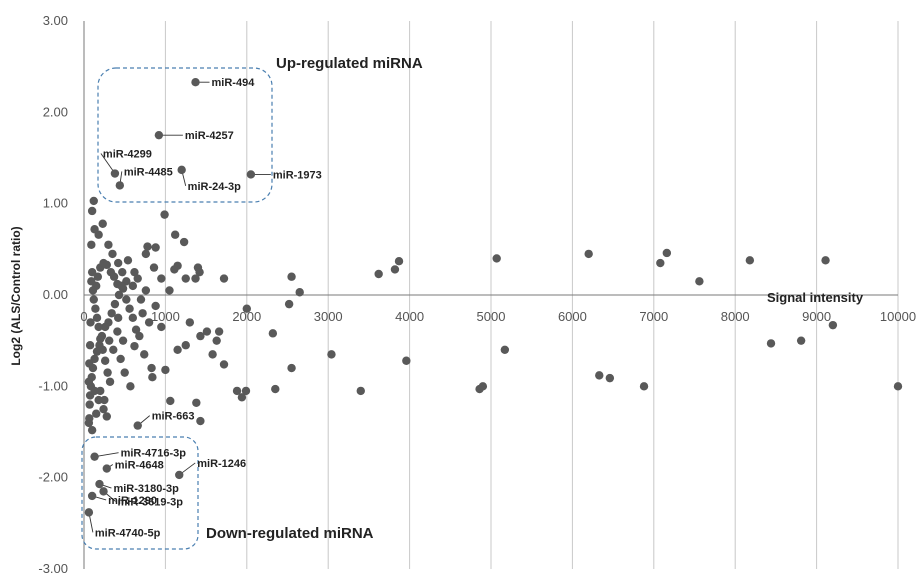  What do you see at coordinates (349, 63) in the screenshot?
I see `up-regulated-label: Up-regulated miRNA` at bounding box center [349, 63].